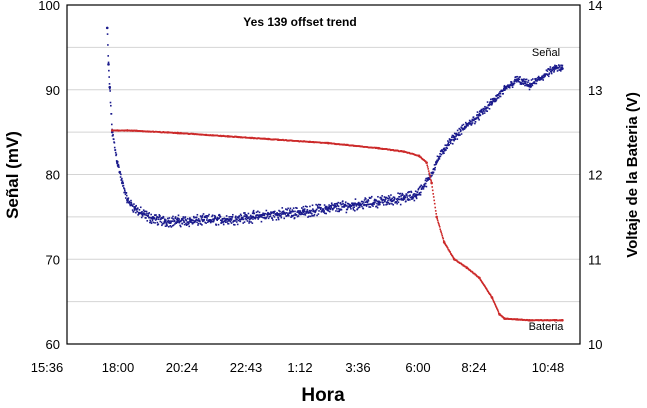 The image size is (647, 408). Describe the element at coordinates (595, 6) in the screenshot. I see `y-right-tick-label: 14` at that location.